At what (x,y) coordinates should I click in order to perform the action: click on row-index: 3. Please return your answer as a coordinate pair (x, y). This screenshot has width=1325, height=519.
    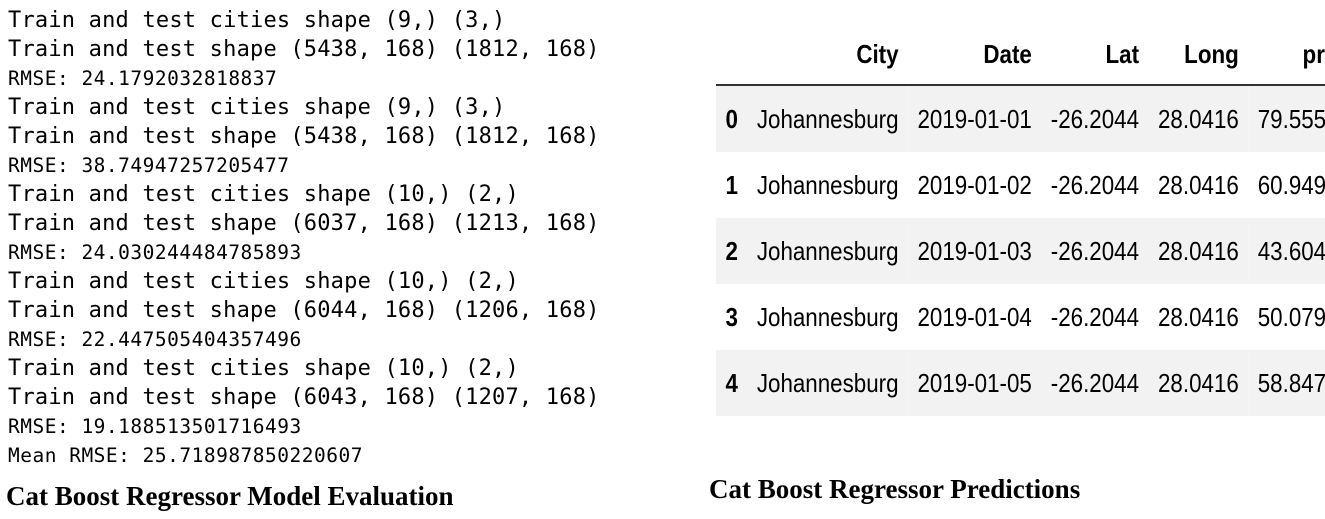
    Looking at the image, I should click on (731, 316).